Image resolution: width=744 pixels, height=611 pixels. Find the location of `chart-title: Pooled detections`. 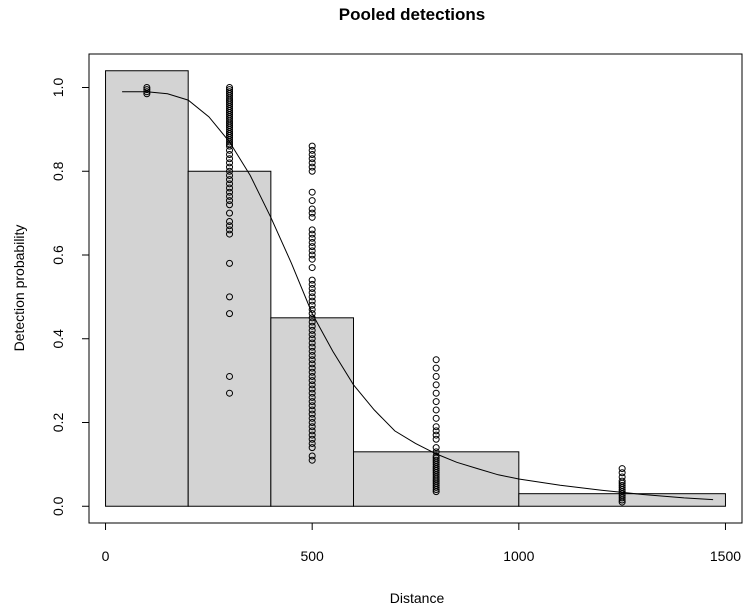

chart-title: Pooled detections is located at coordinates (412, 14).